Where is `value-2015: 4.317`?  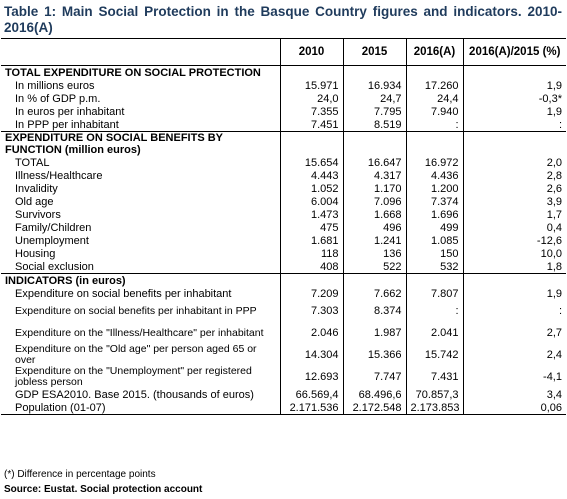 value-2015: 4.317 is located at coordinates (375, 175).